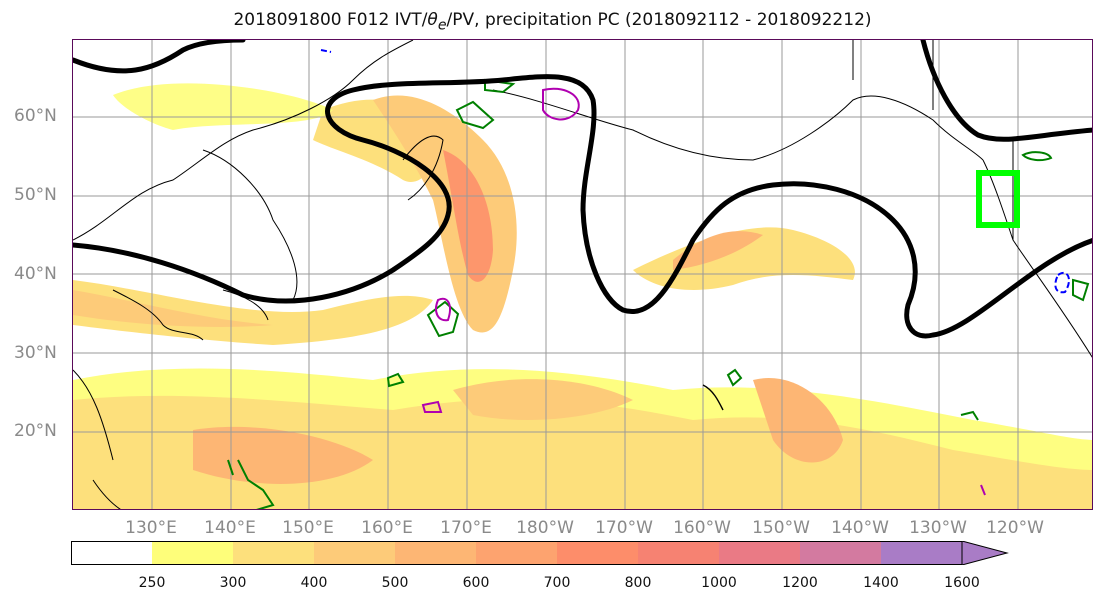  Describe the element at coordinates (638, 583) in the screenshot. I see `colorbar-tick-label: 800` at that location.